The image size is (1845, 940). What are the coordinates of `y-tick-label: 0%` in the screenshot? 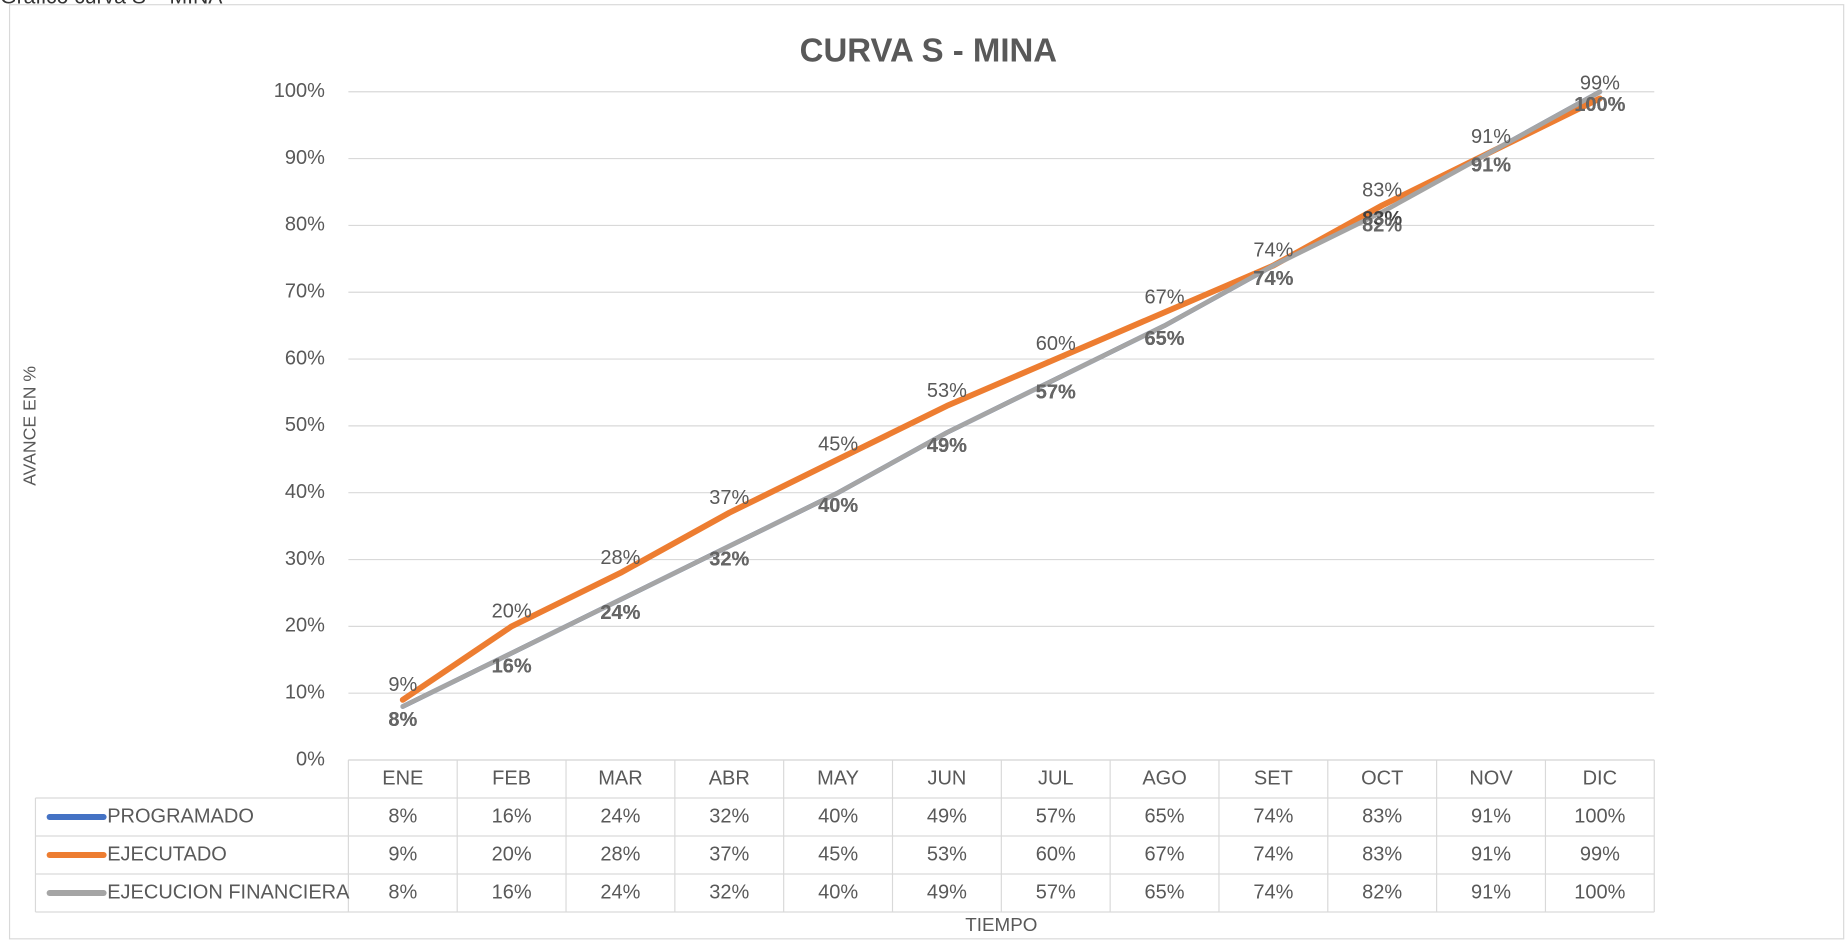 It's located at (310, 759).